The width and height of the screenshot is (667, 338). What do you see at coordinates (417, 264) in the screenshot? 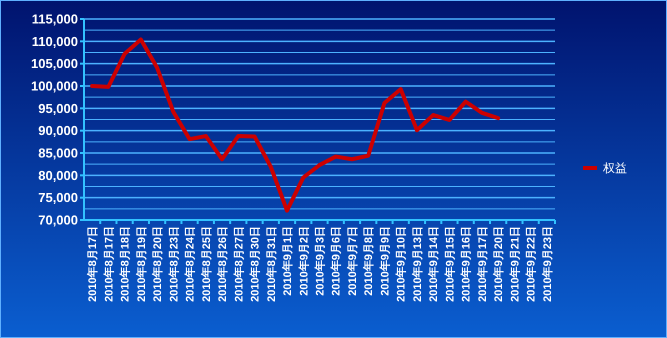
I see `x-tick-label: 2010年9月13日` at bounding box center [417, 264].